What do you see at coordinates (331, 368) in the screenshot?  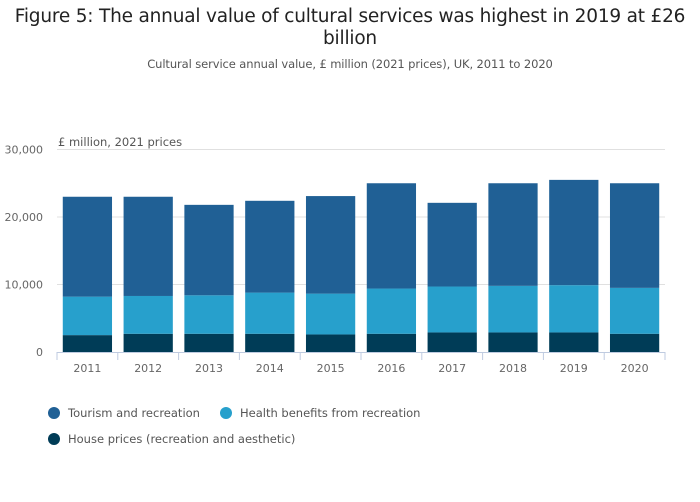 I see `x-tick-label: 2015` at bounding box center [331, 368].